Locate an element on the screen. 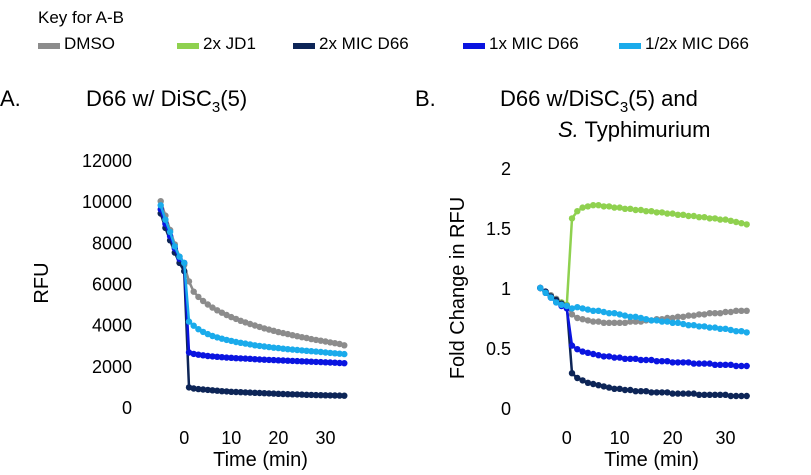 The image size is (811, 475). x-axis-title: Time (min) is located at coordinates (260, 460).